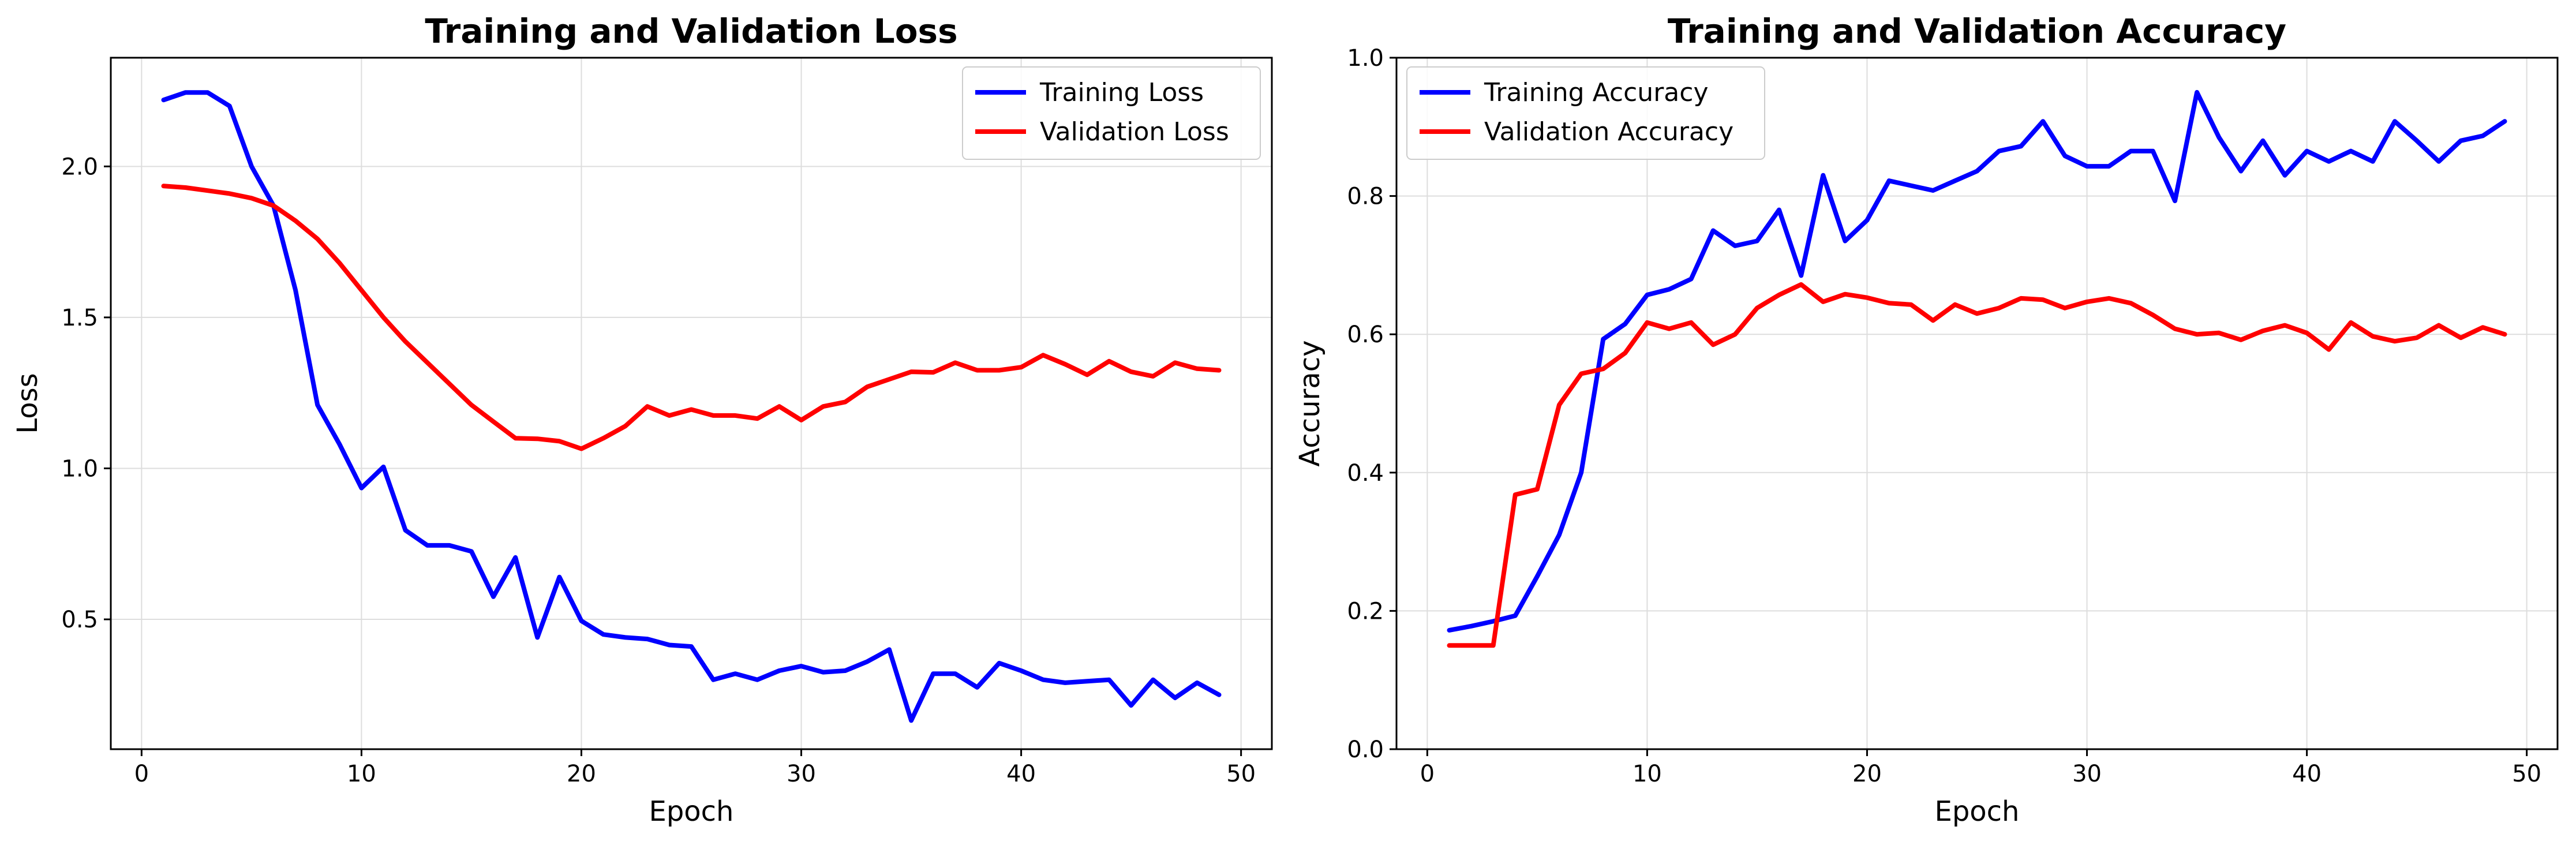  Describe the element at coordinates (691, 31) in the screenshot. I see `chart-title: Training and Validation Loss` at that location.